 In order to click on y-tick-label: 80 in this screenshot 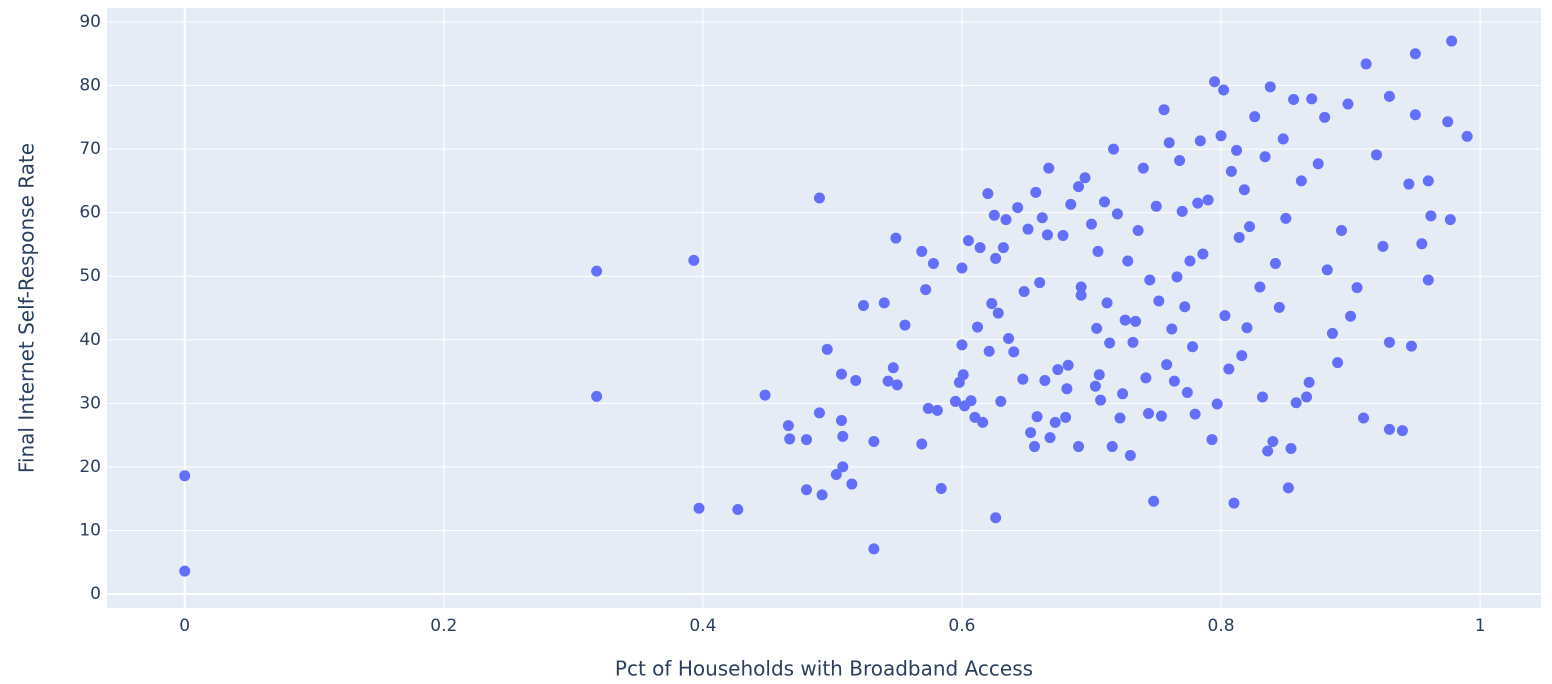, I will do `click(90, 86)`.